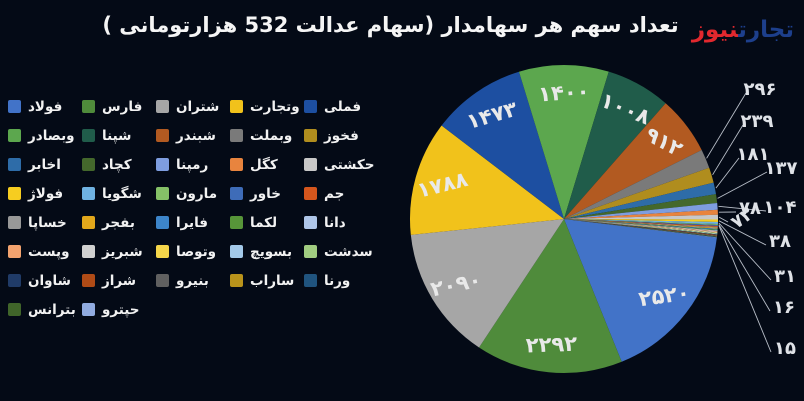 The height and width of the screenshot is (401, 804). I want to click on callout-label: ۱۸۱, so click(753, 154).